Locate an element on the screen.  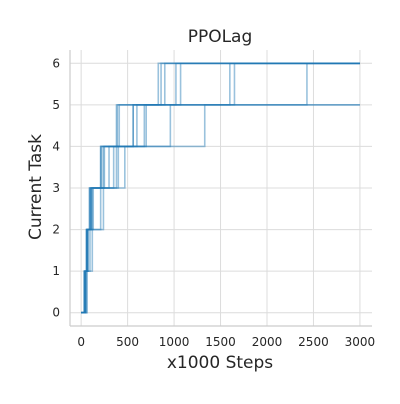
y-tick-label: 4 is located at coordinates (56, 146).